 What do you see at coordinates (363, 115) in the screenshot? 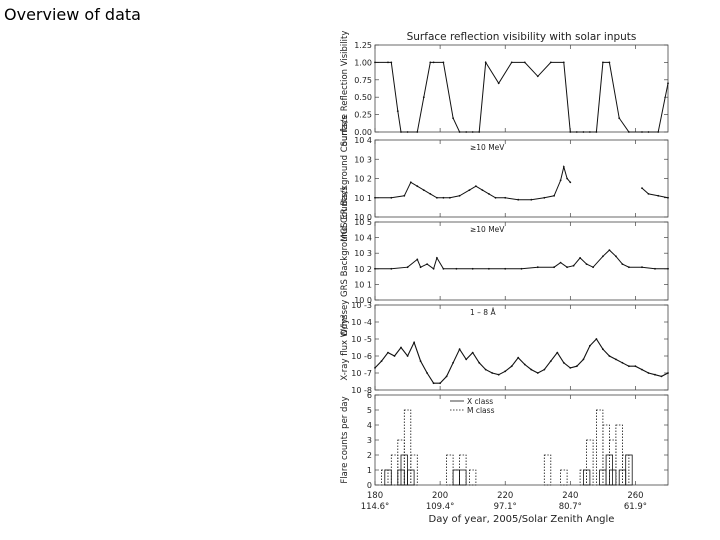
I see `y-tick-label: 0.25` at bounding box center [363, 115].